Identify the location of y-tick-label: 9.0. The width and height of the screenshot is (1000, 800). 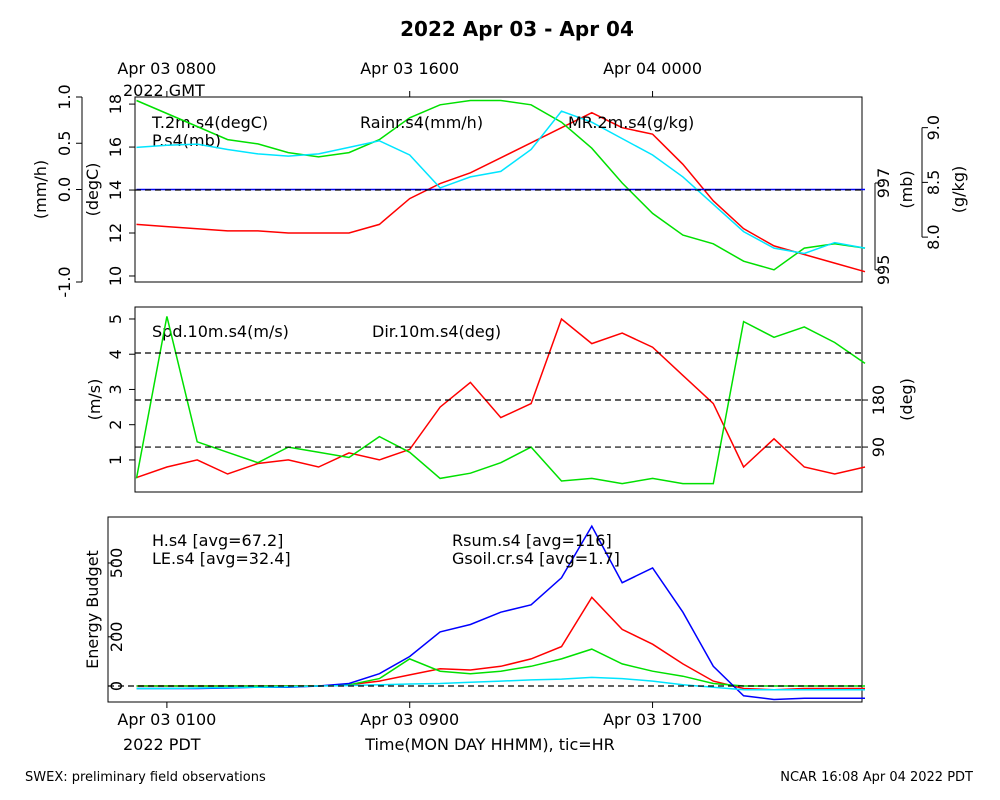
(933, 127).